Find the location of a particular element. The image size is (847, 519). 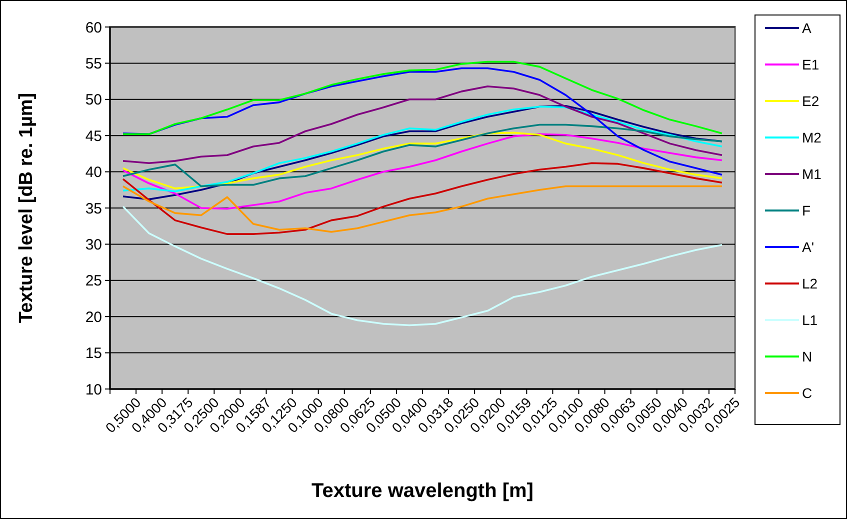

y-tick-label: 60 is located at coordinates (93, 27).